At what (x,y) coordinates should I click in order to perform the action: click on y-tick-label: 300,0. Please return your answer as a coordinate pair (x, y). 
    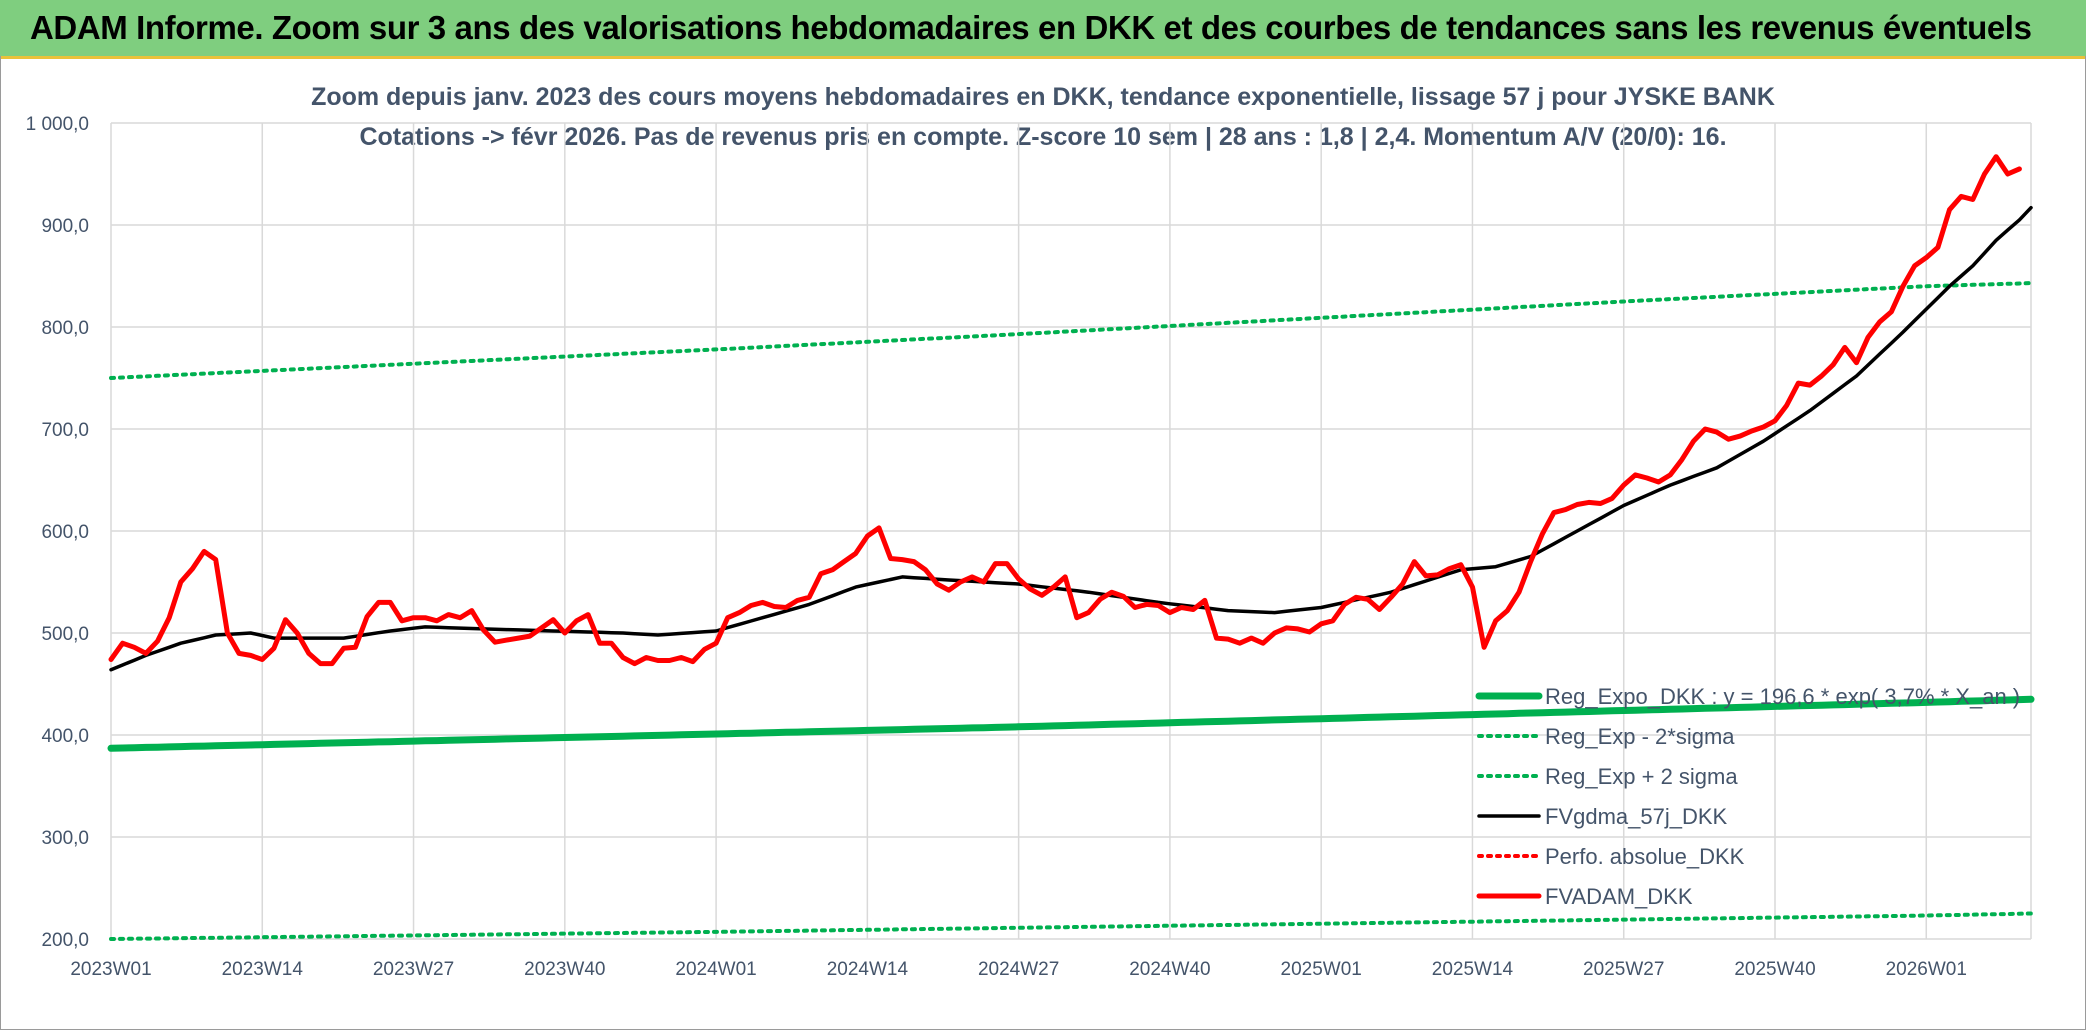
    Looking at the image, I should click on (65, 838).